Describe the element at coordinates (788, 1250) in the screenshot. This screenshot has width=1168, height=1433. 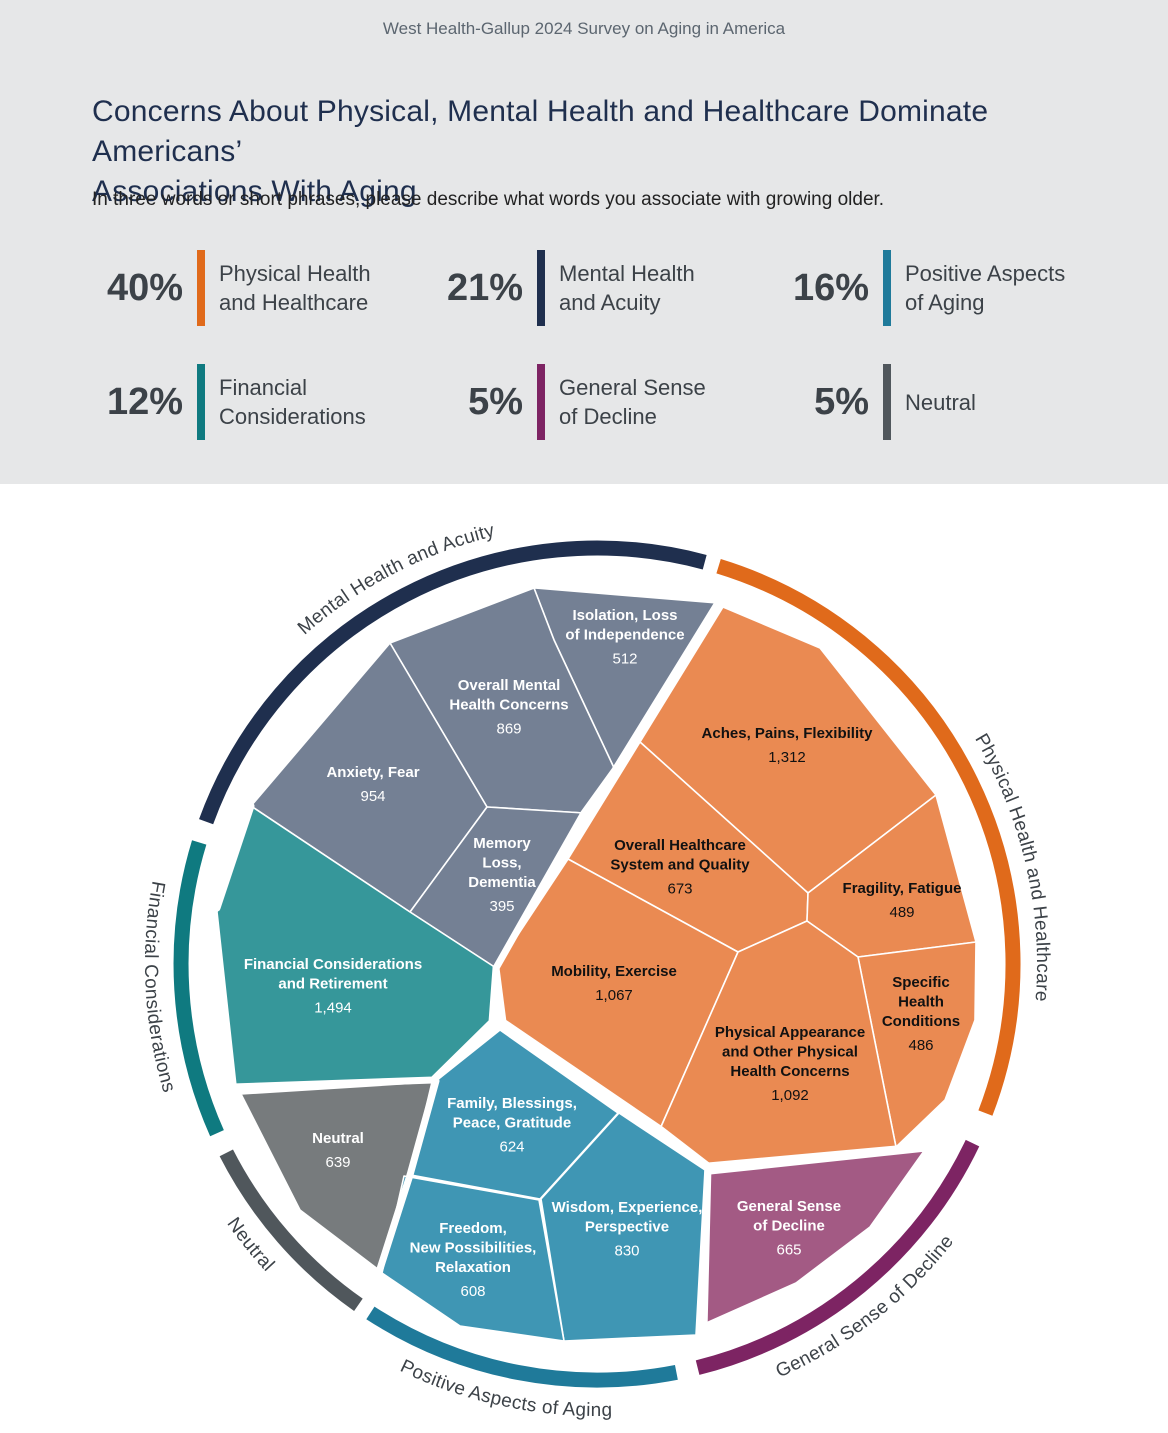
I see `cell-value: 665` at that location.